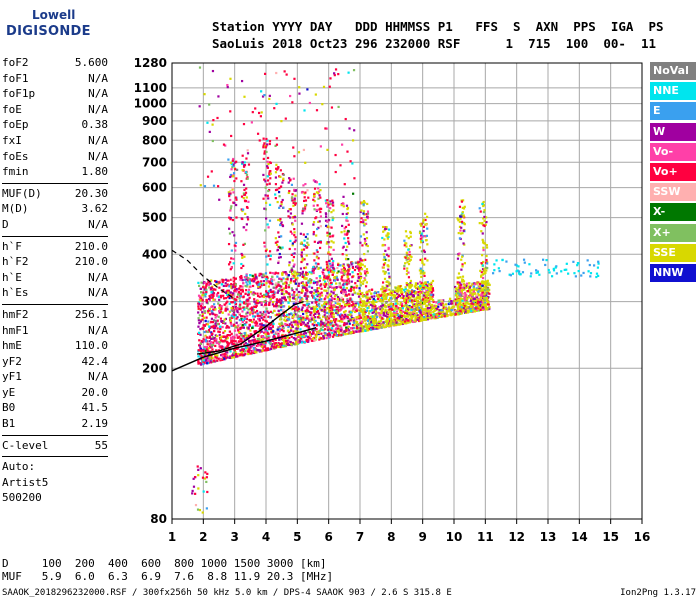 This screenshot has height=600, width=700. I want to click on param-row: C-level 55, so click(55, 447).